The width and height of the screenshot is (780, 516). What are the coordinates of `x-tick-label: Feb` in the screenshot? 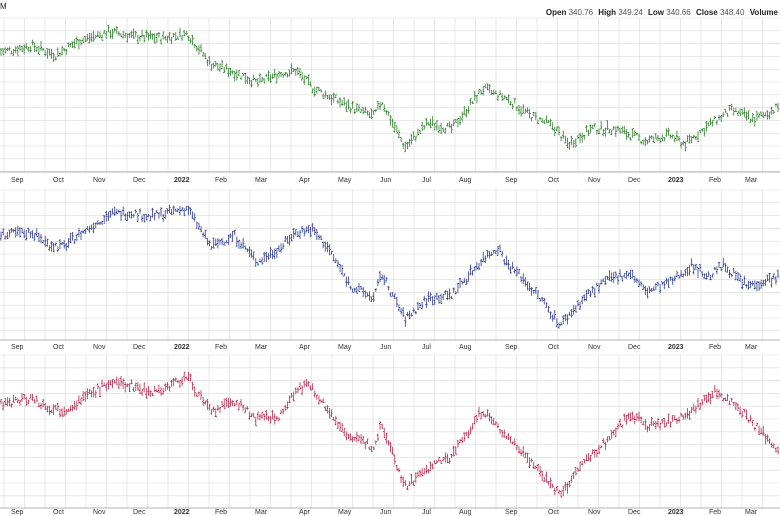 It's located at (221, 512).